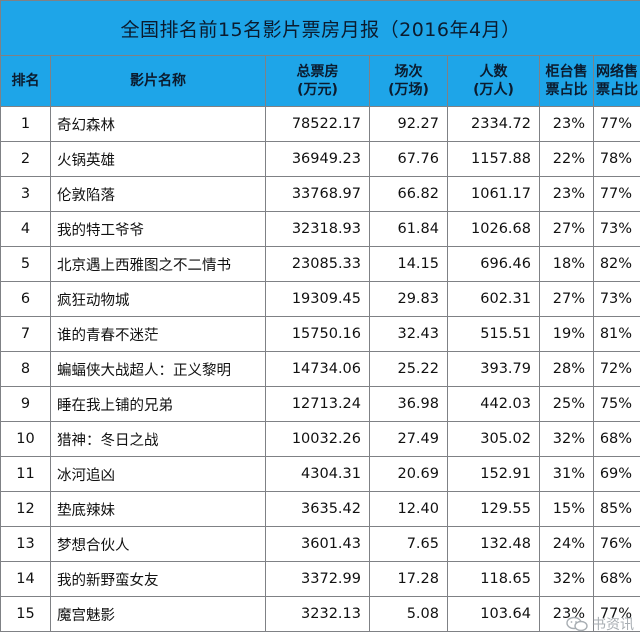 The image size is (640, 642). What do you see at coordinates (566, 90) in the screenshot?
I see `header-counter-line2: 票占比` at bounding box center [566, 90].